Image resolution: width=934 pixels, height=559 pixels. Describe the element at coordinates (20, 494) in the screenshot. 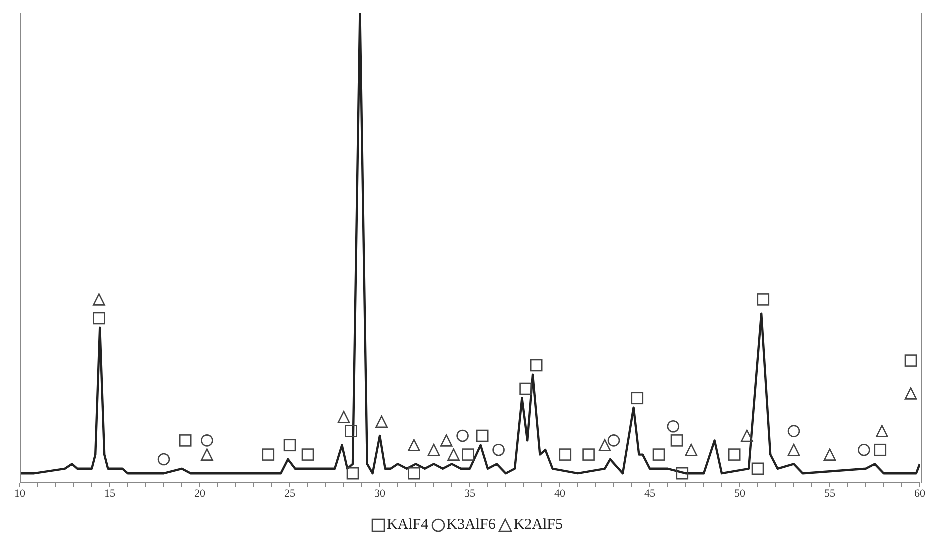

I see `x-tick-label: 10` at that location.